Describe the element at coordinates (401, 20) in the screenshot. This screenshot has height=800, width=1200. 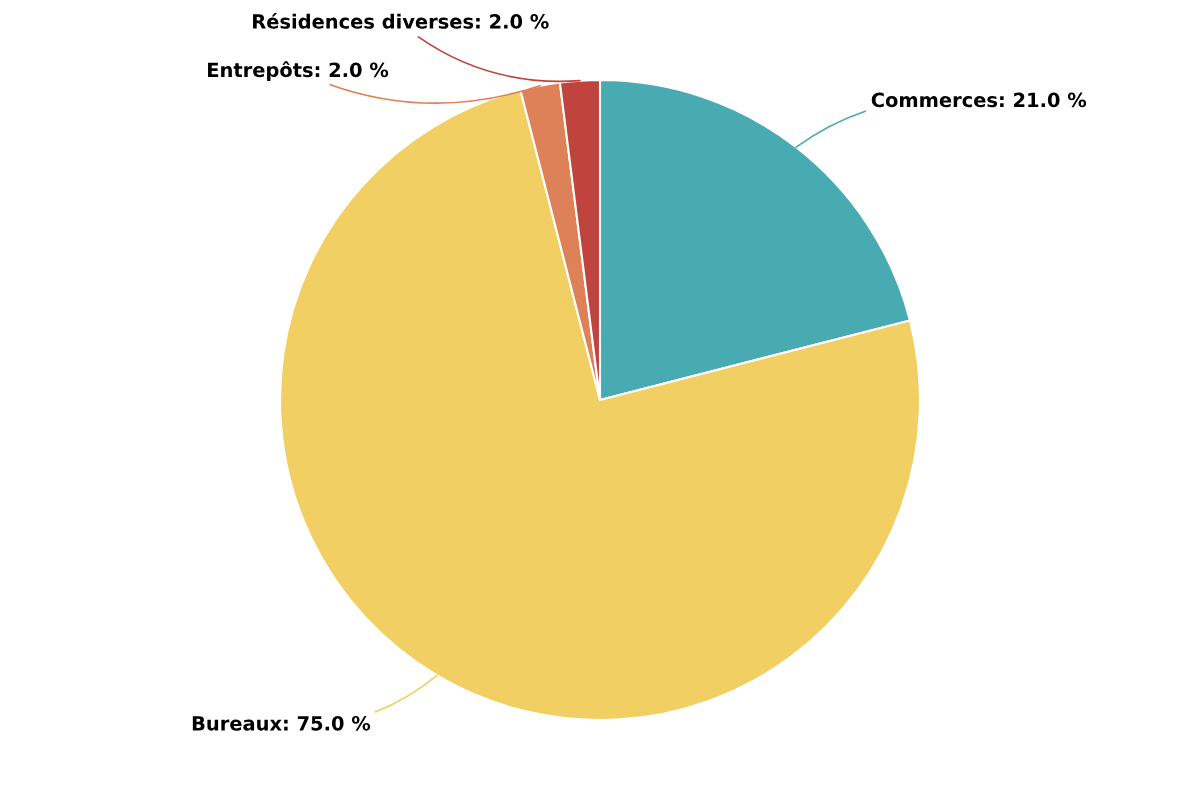
I see `slice-label: Résidences diverses: 2.0 %` at that location.